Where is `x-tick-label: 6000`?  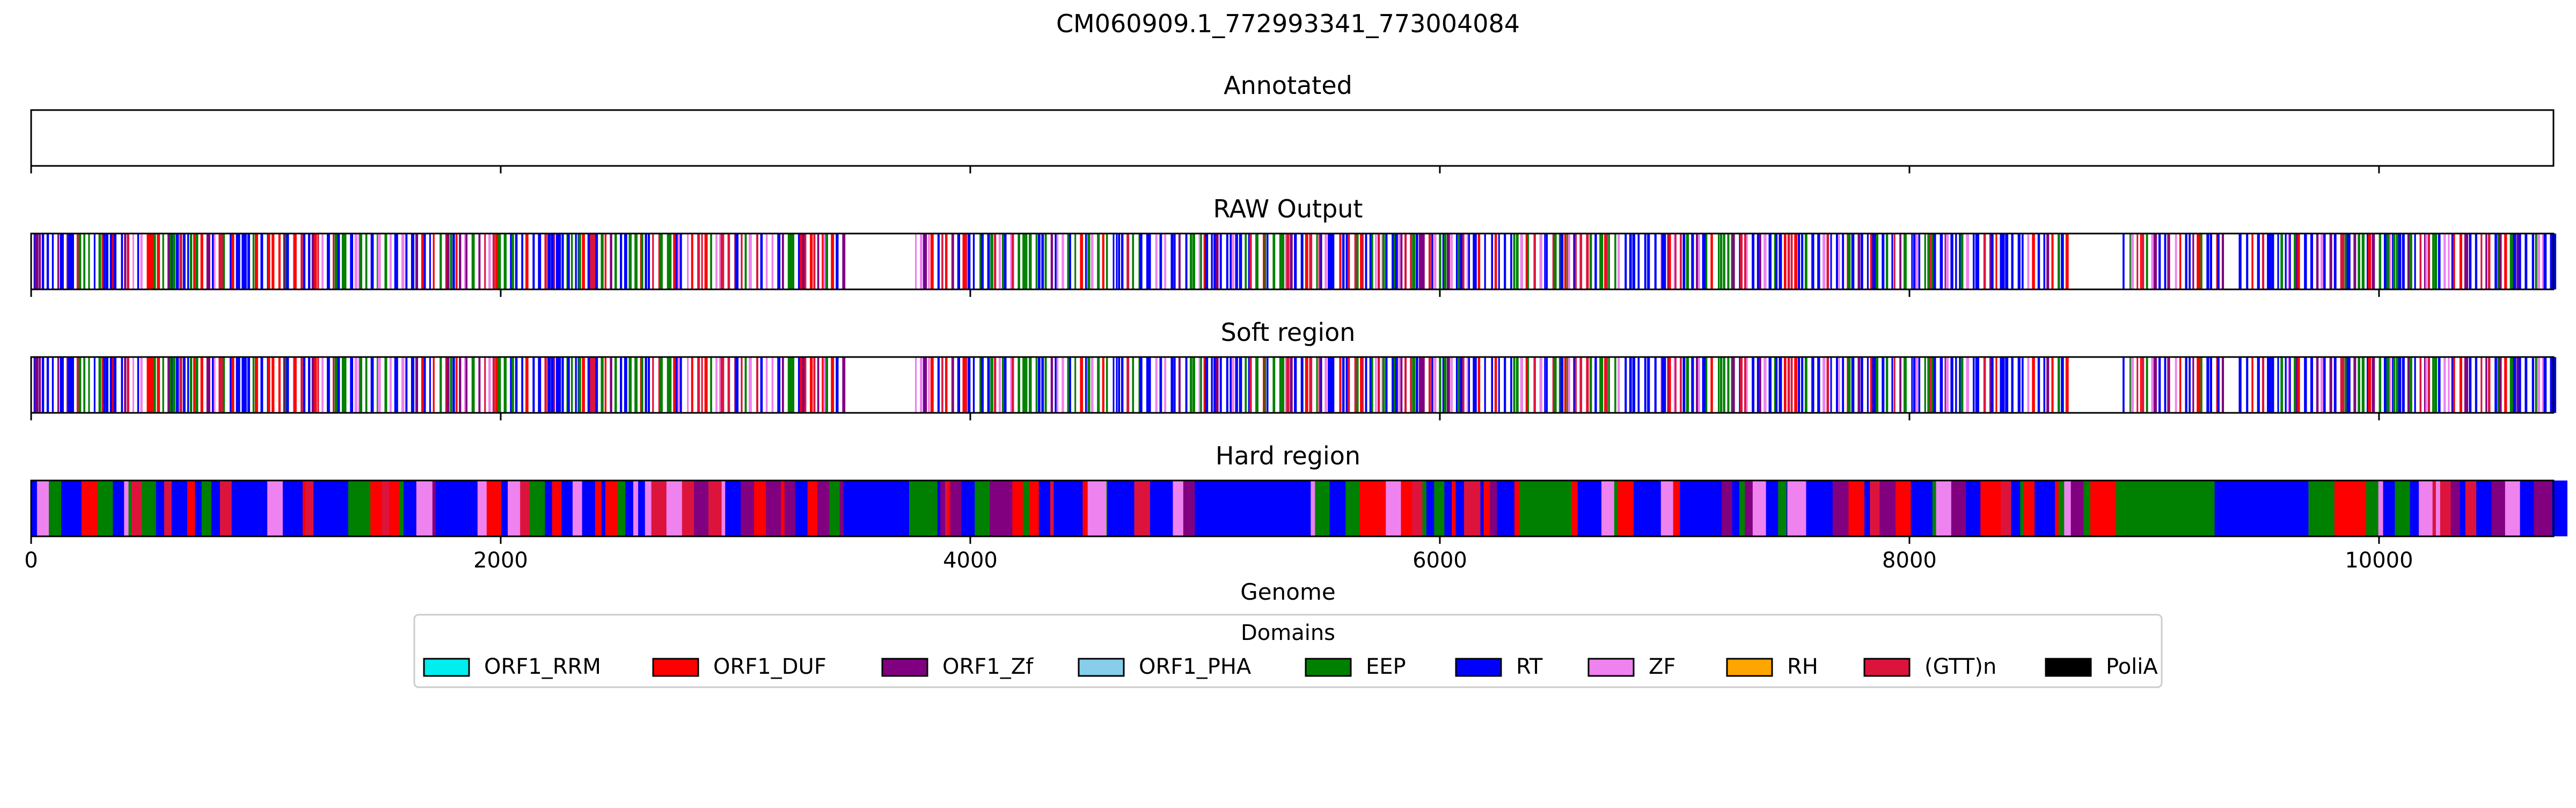 x-tick-label: 6000 is located at coordinates (1440, 560).